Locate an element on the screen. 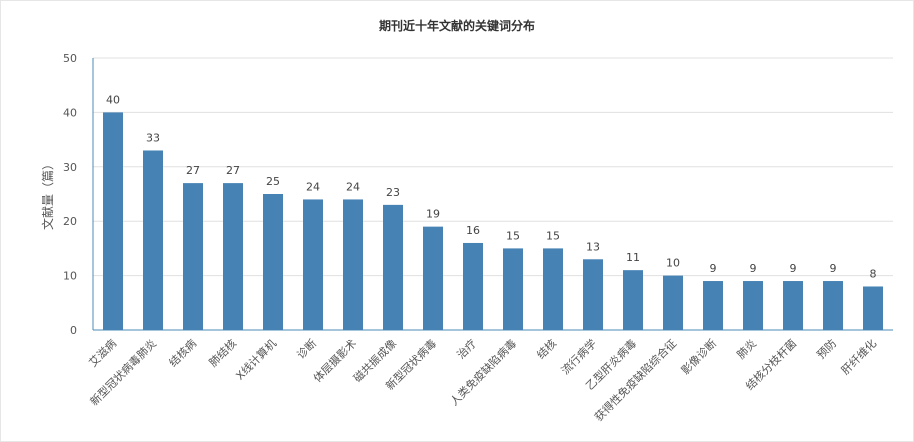 This screenshot has height=442, width=914. chart-title: 期刊近十年文献的关键词分布 is located at coordinates (457, 25).